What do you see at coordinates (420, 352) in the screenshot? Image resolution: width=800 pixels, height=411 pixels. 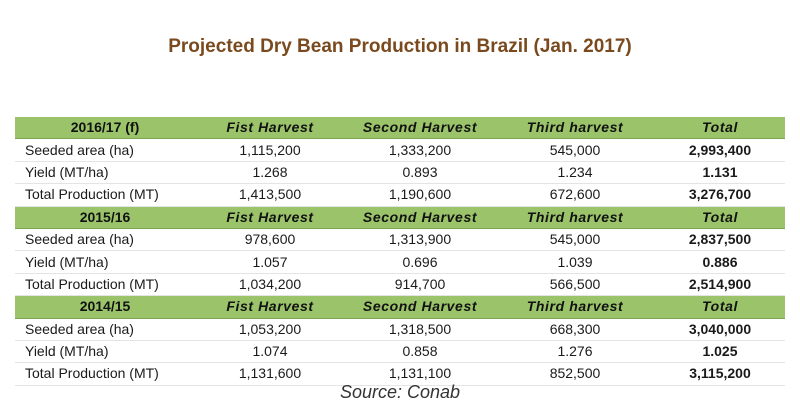 I see `value-cell: 0.858` at bounding box center [420, 352].